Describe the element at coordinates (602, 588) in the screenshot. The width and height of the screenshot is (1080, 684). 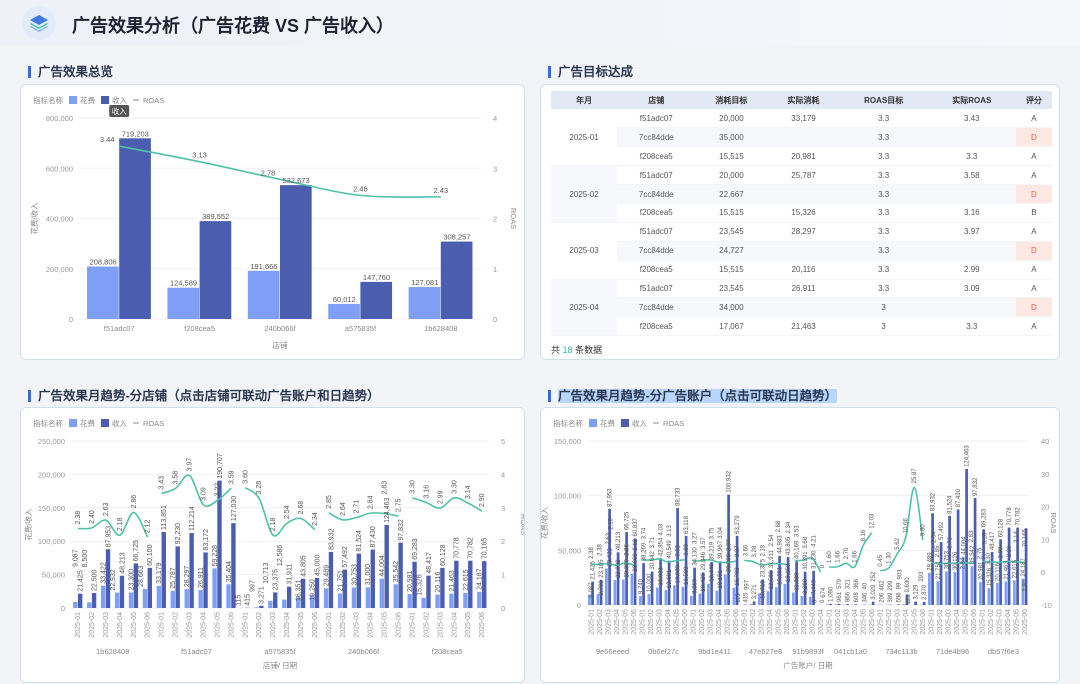
I see `data-label-spend: 9,700` at that location.